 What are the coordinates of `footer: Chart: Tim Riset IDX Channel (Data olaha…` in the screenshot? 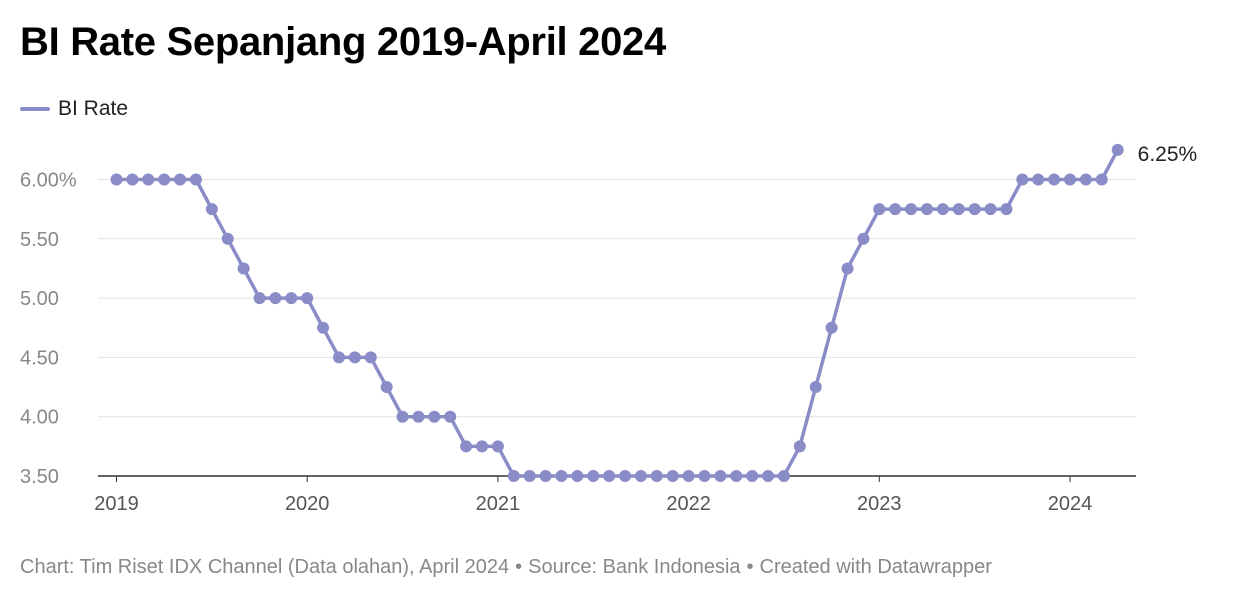 It's located at (506, 567).